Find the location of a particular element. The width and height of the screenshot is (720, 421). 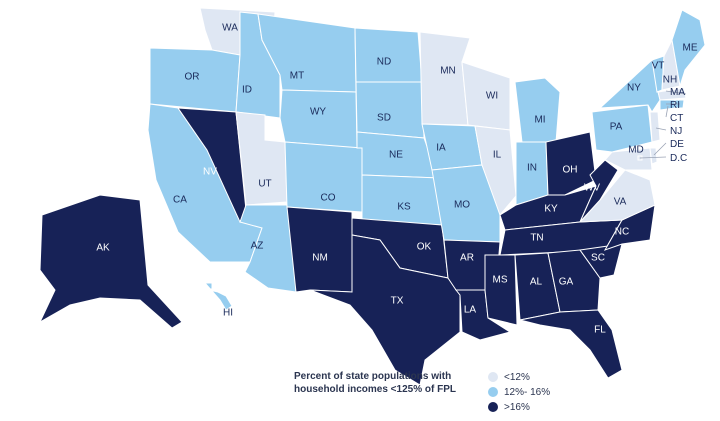

state-de is located at coordinates (653, 156).